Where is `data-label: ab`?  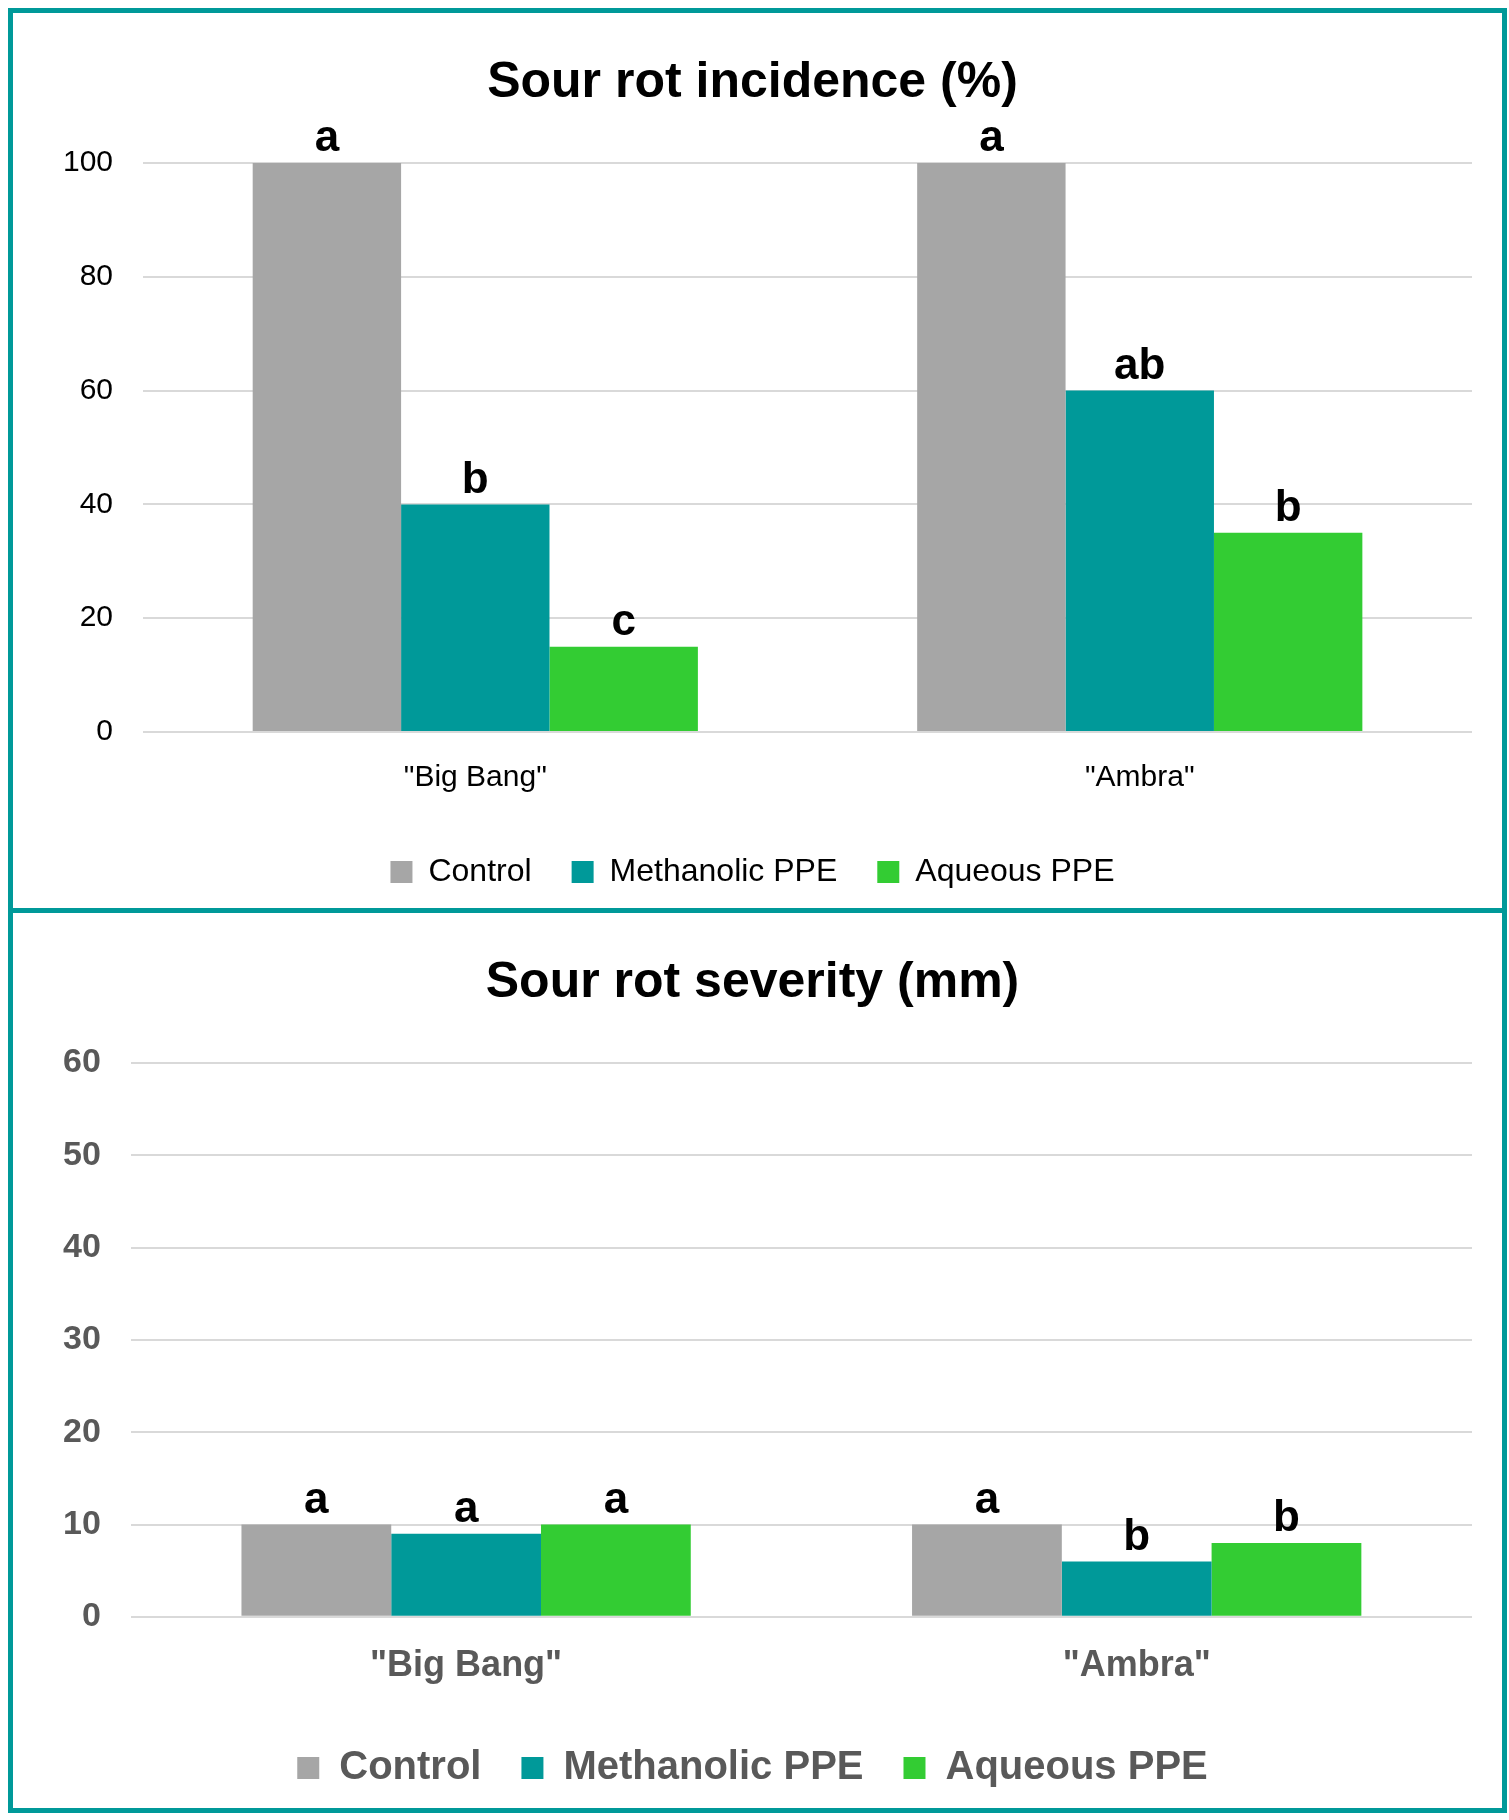
data-label: ab is located at coordinates (1140, 363).